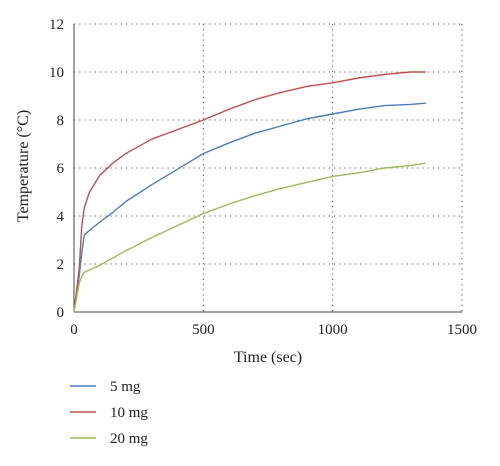  Describe the element at coordinates (203, 330) in the screenshot. I see `x-tick-label: 500` at that location.